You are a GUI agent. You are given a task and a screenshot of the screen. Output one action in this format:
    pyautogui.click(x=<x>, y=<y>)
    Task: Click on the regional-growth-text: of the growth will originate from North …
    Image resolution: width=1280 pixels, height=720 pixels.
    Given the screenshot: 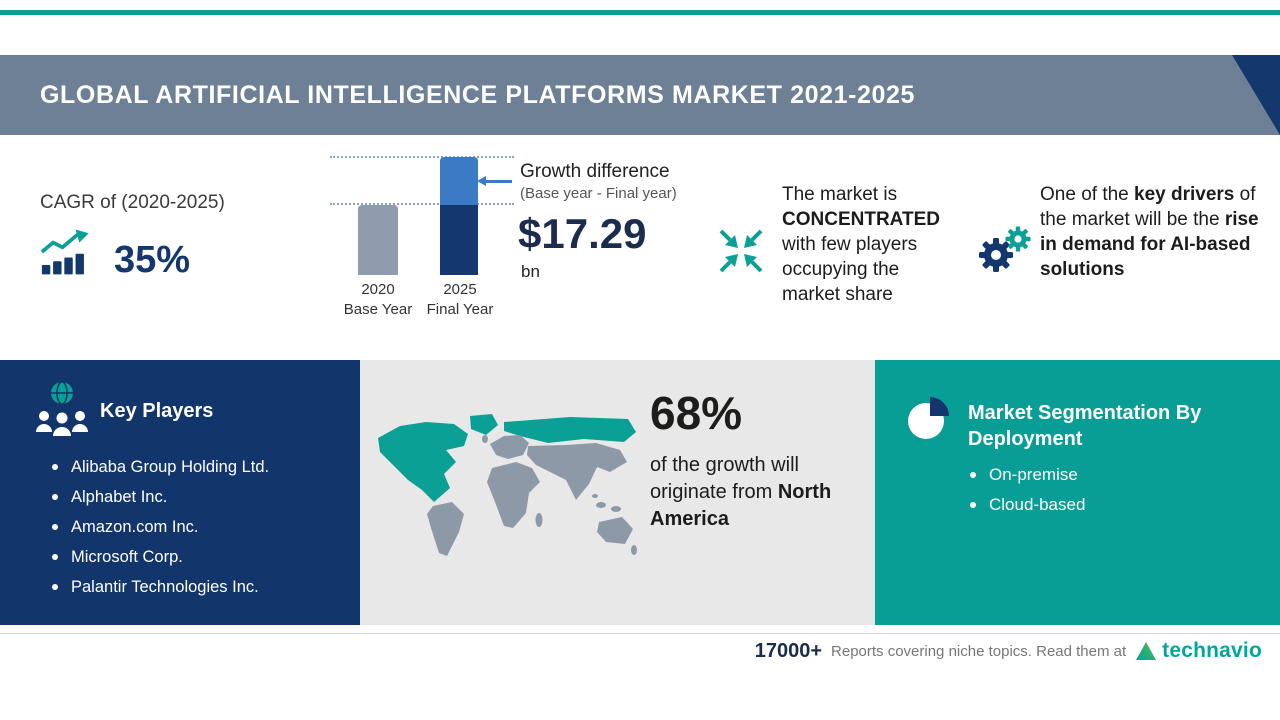 What is the action you would take?
    pyautogui.click(x=744, y=492)
    